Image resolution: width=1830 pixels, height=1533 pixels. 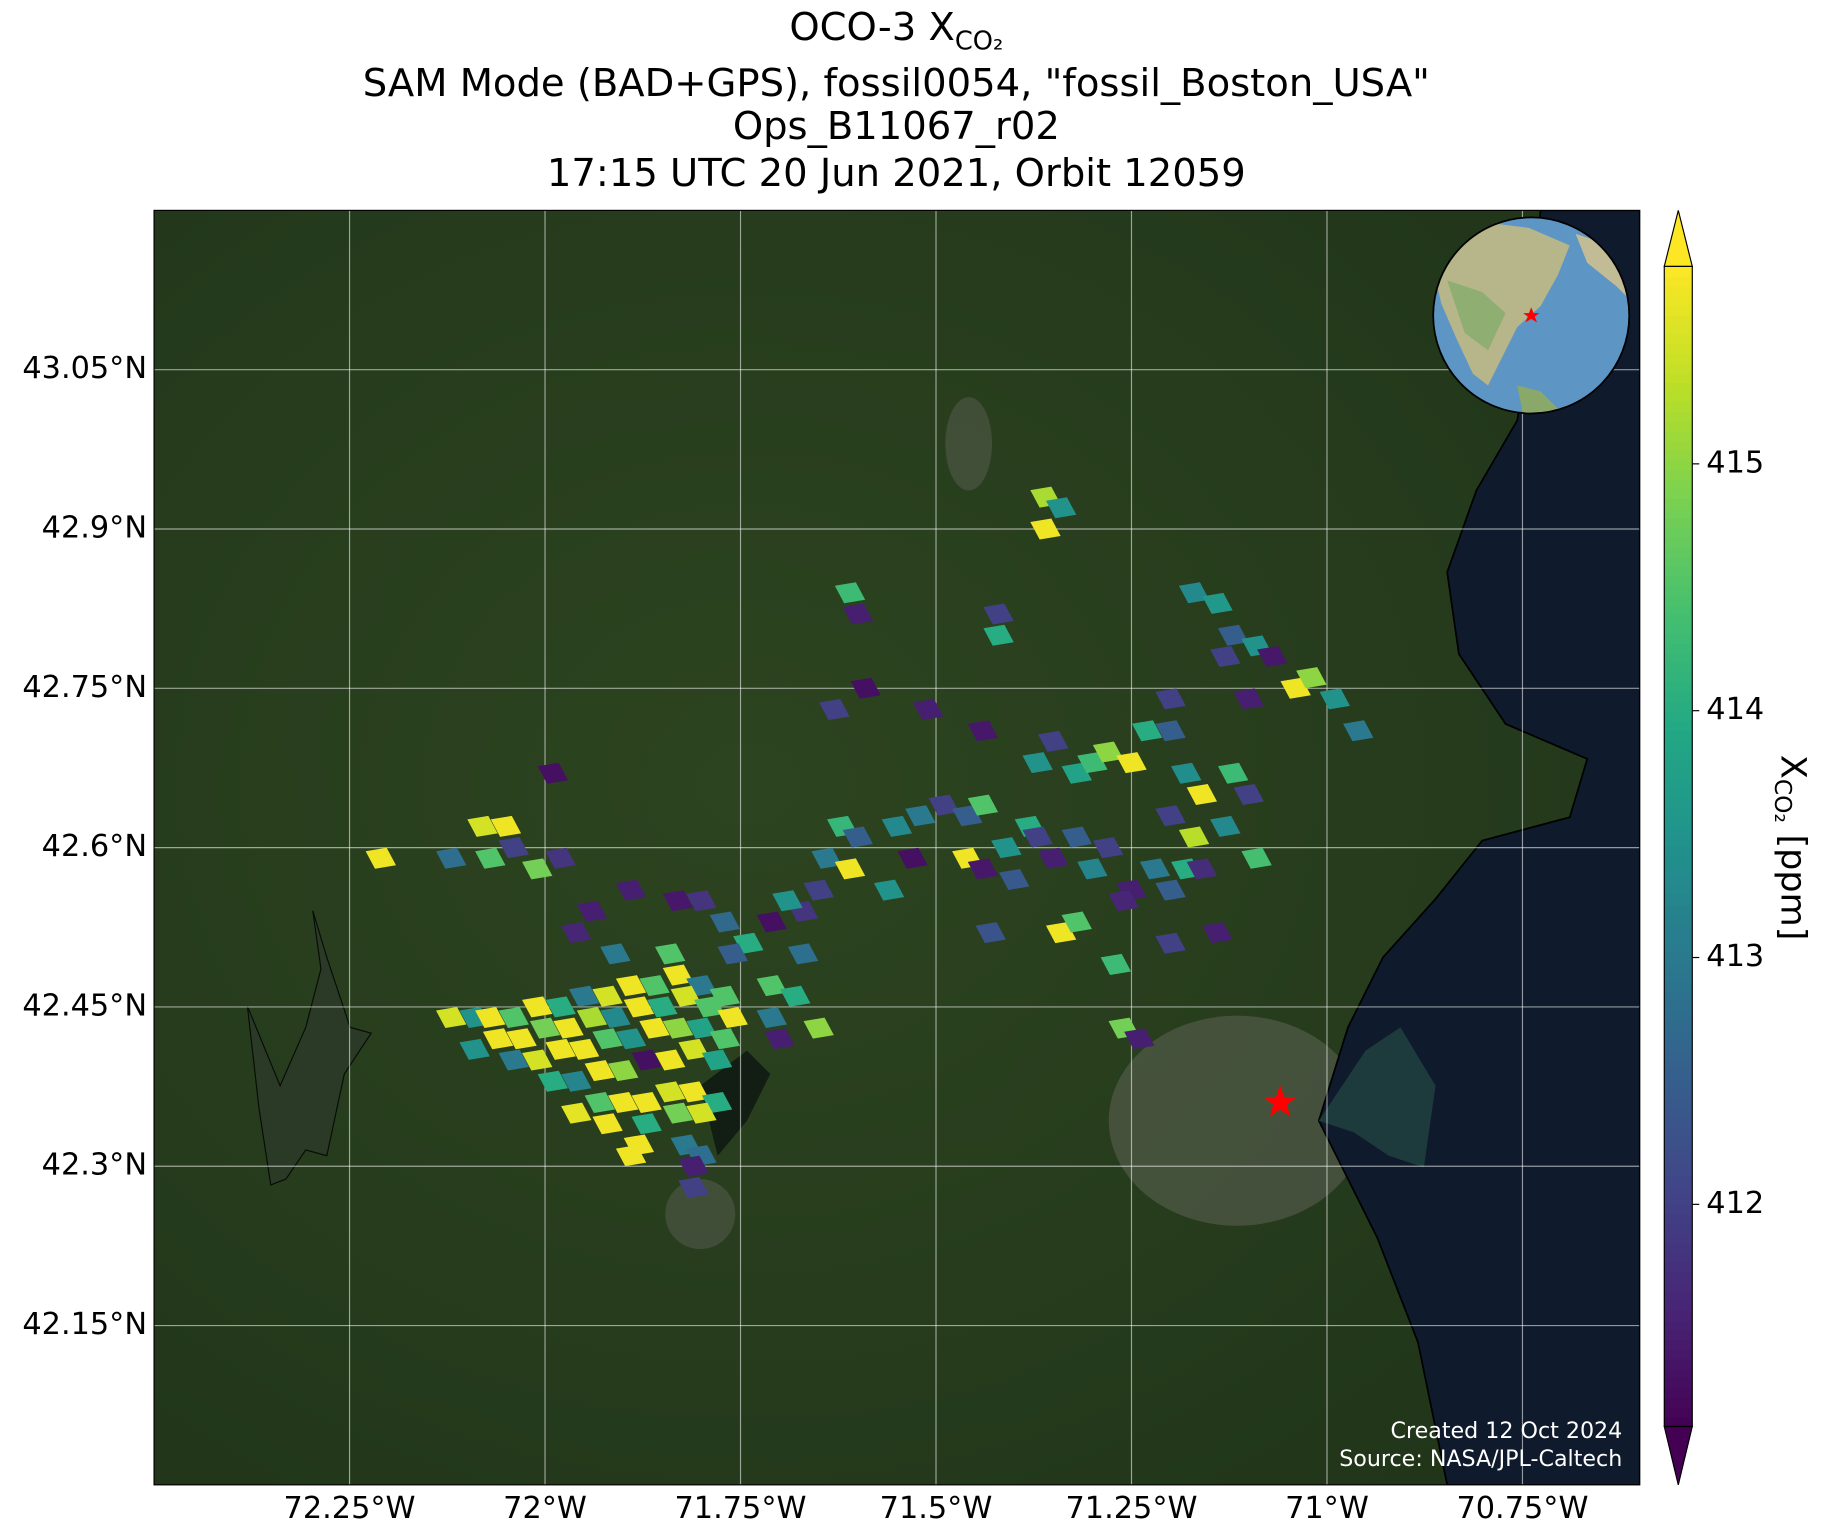 What do you see at coordinates (1792, 767) in the screenshot?
I see `colorbar-label-text: X` at bounding box center [1792, 767].